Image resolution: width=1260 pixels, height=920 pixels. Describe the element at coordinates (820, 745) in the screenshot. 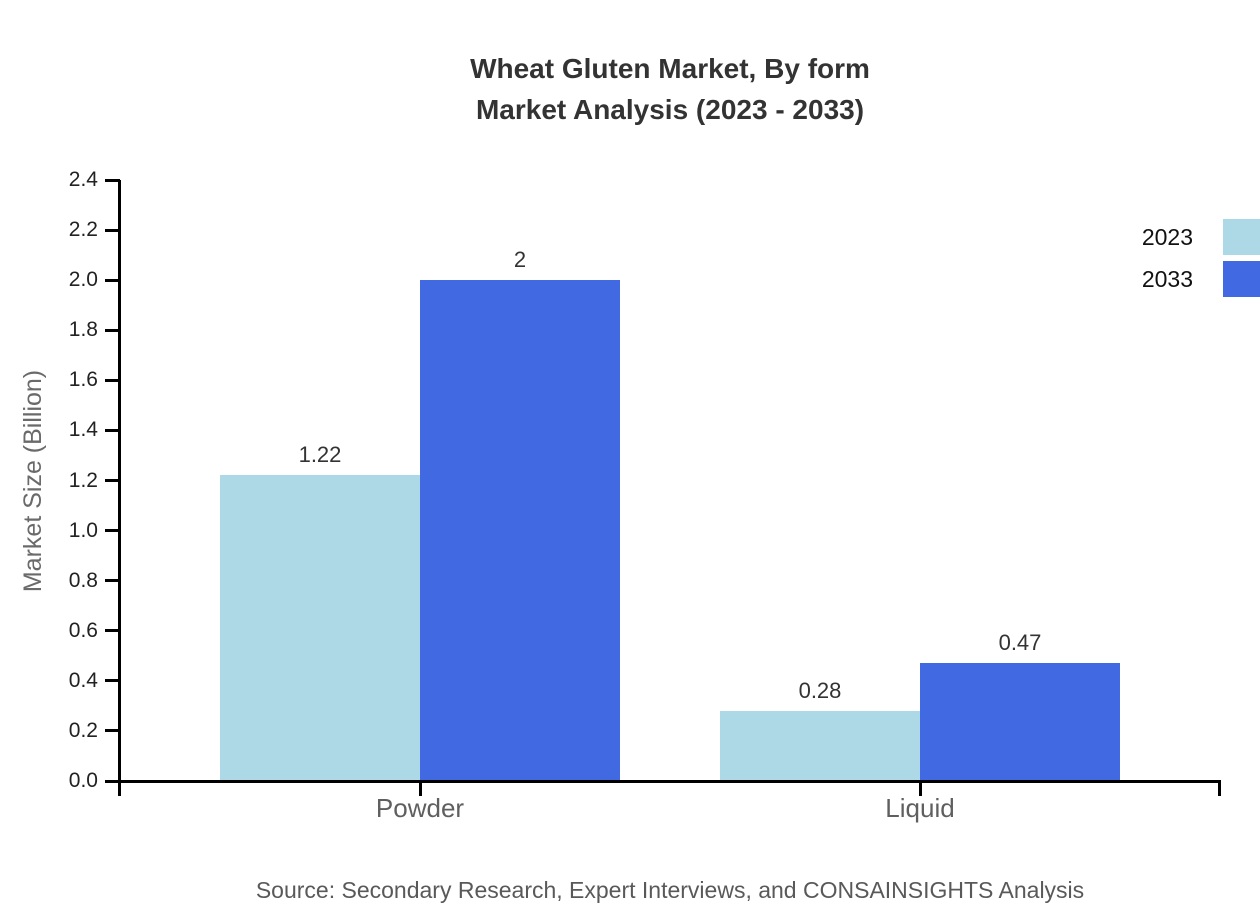

I see `bar-liquid-2023` at that location.